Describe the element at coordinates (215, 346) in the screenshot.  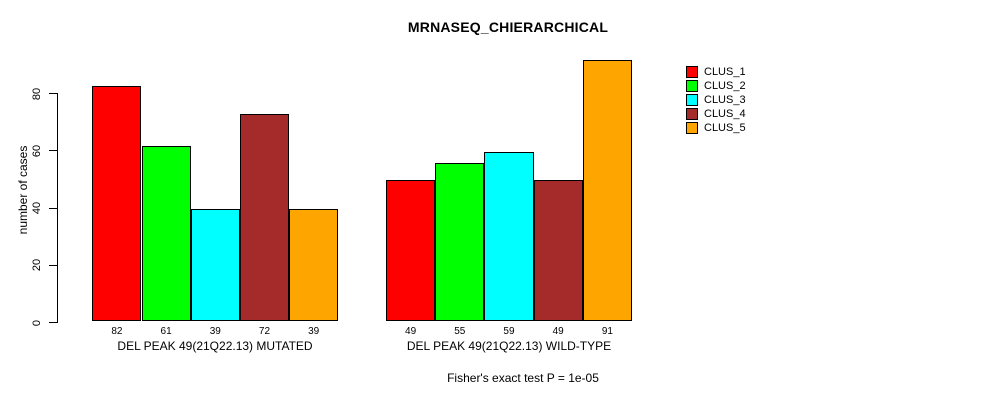
I see `x-group-label-mutated: DEL PEAK 49(21Q22.13) MUTATED` at that location.